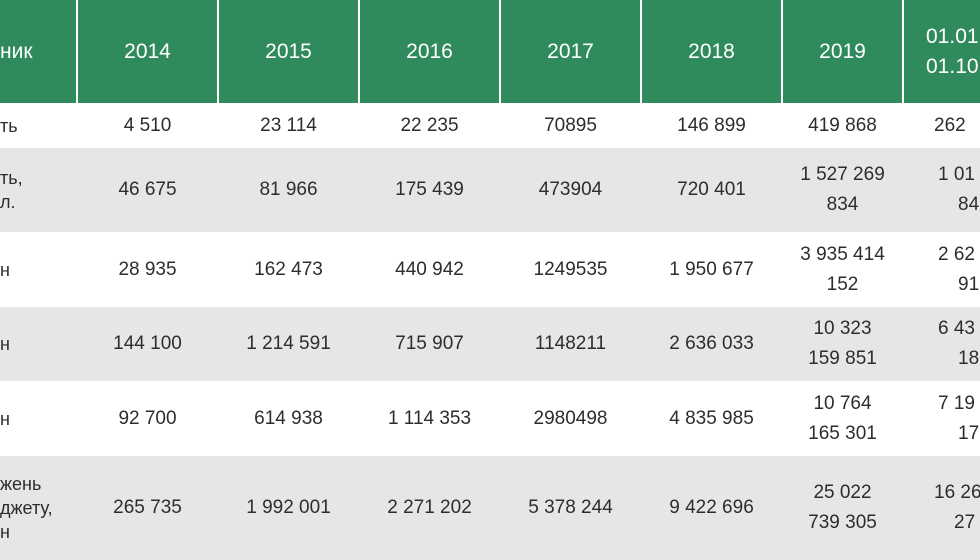 This screenshot has height=560, width=980. Describe the element at coordinates (842, 433) in the screenshot. I see `cell-value: 165 301` at that location.